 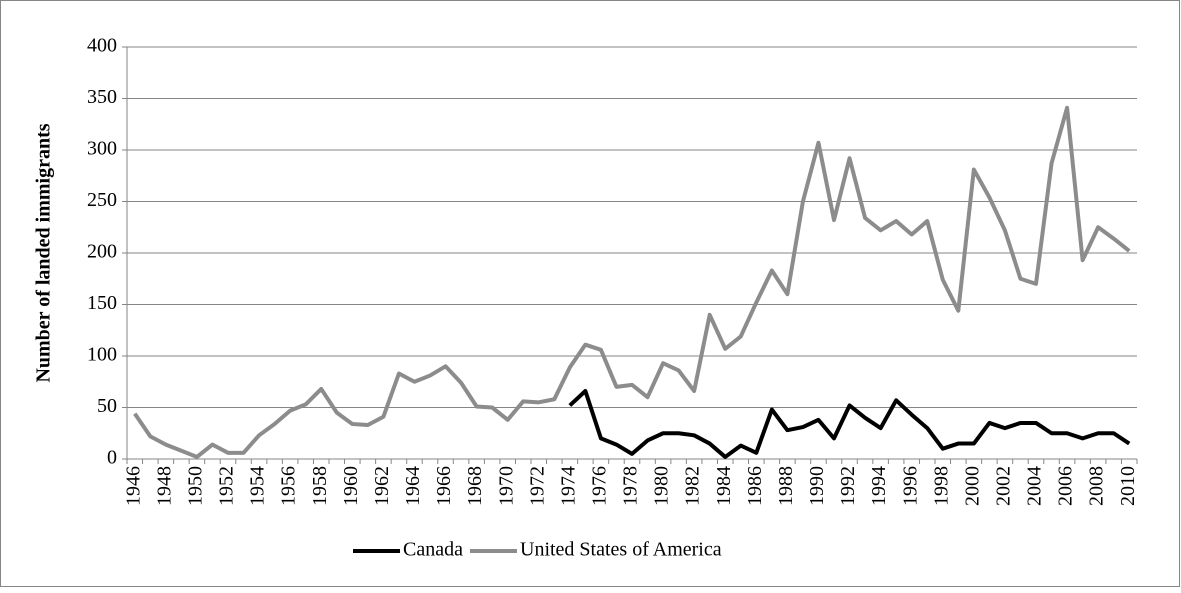 What do you see at coordinates (102, 46) in the screenshot?
I see `y-tick-label: 400` at bounding box center [102, 46].